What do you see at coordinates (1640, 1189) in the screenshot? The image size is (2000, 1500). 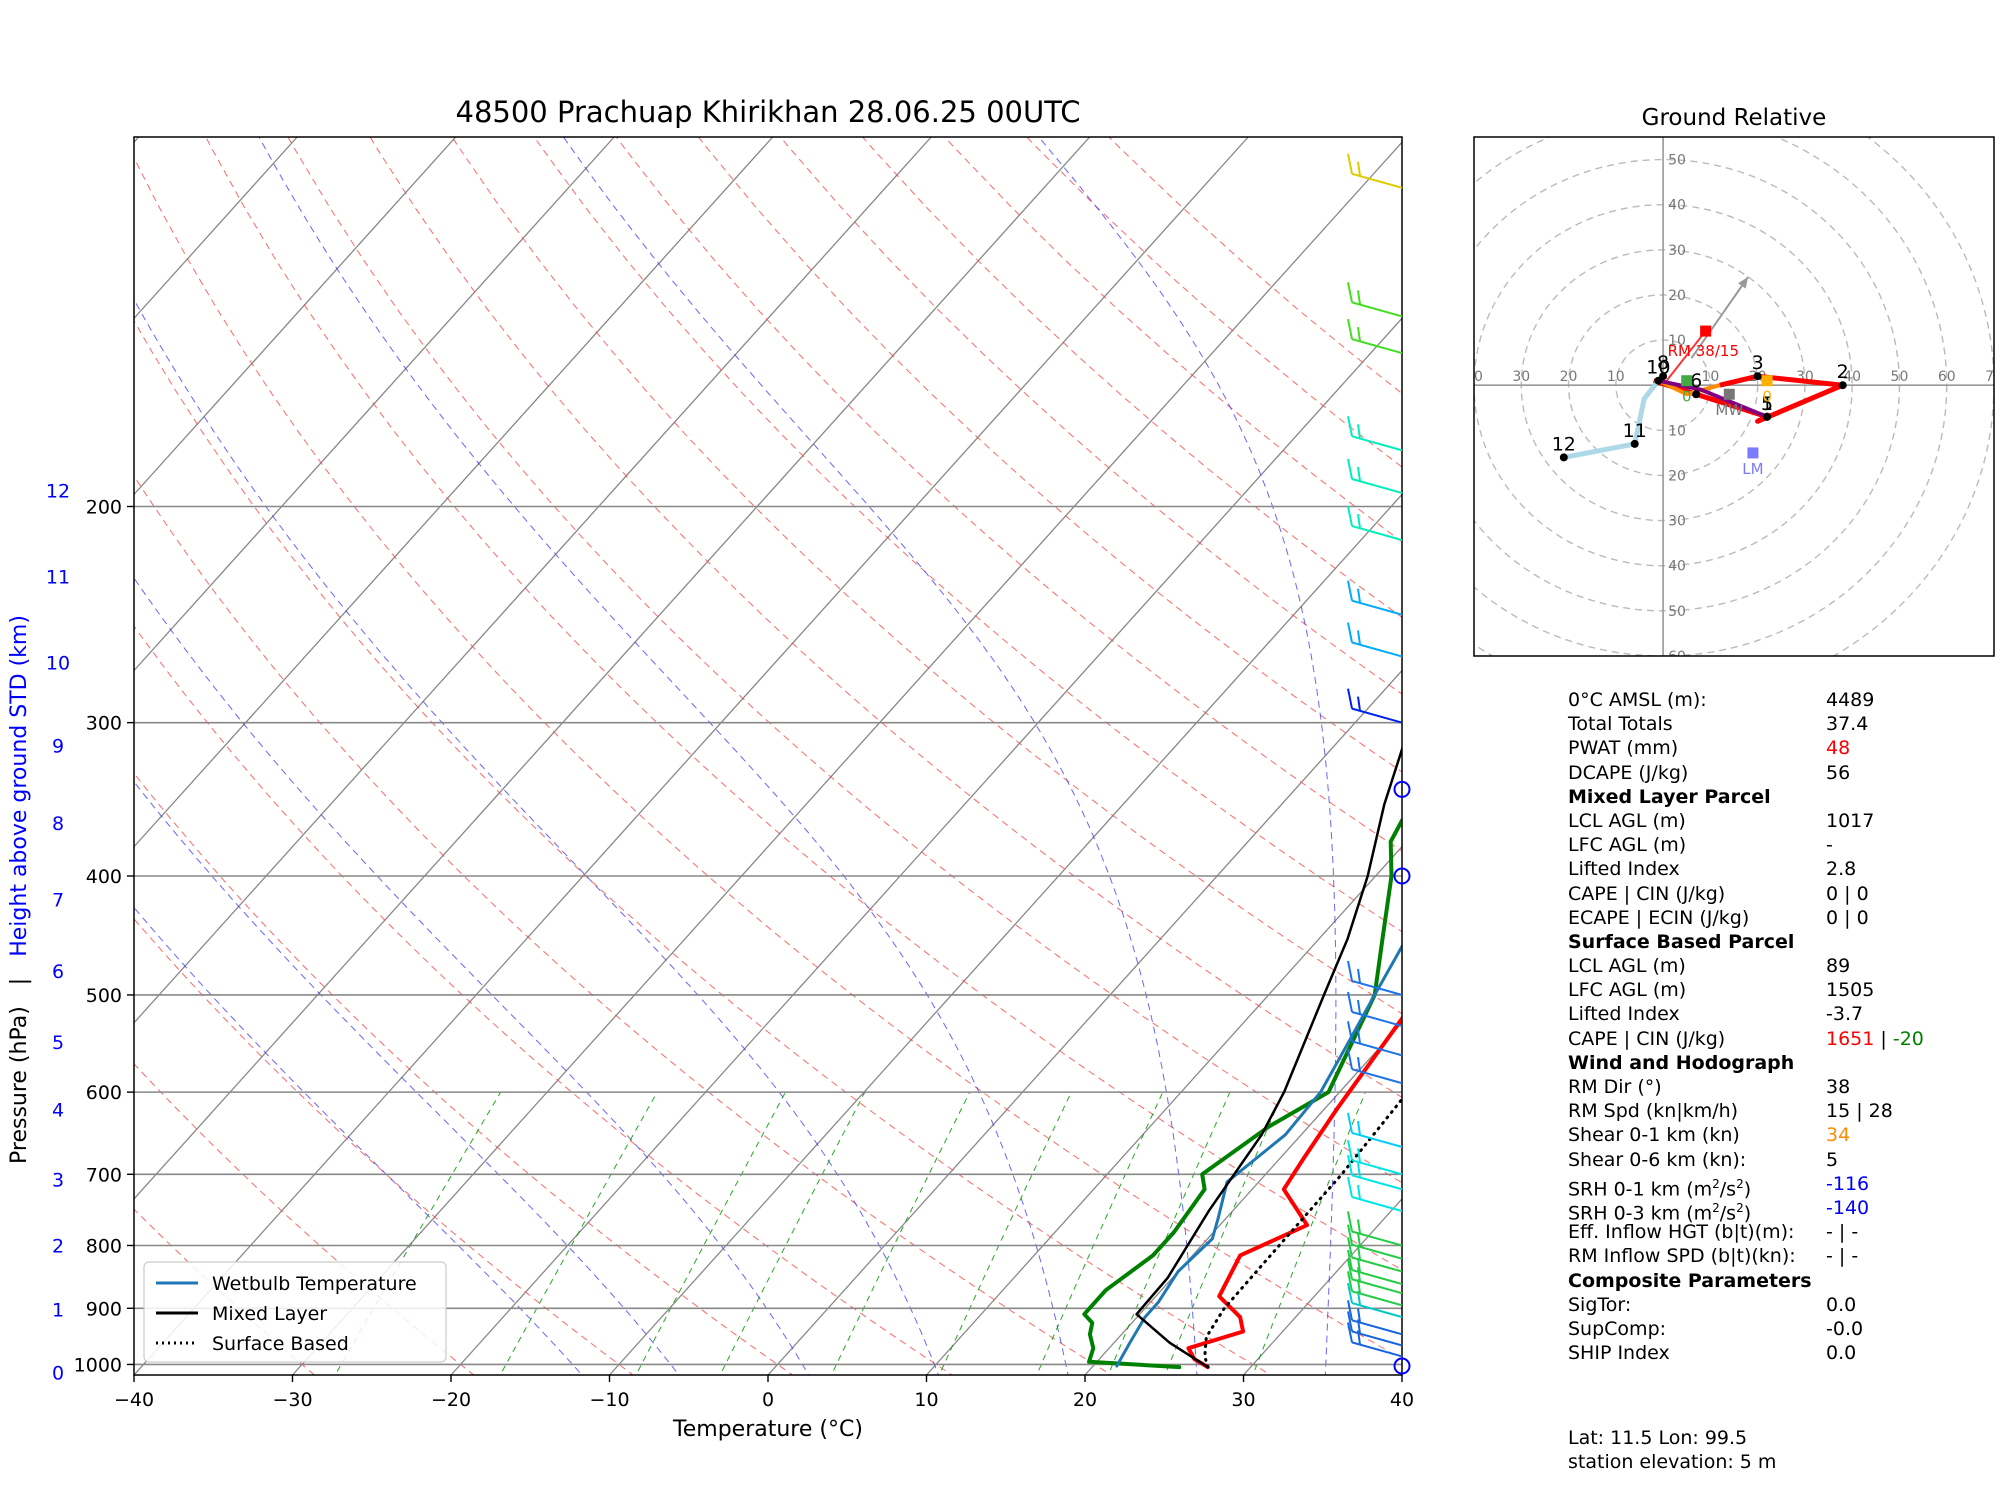 I see `index-label-part: SRH 0-1 km (m` at bounding box center [1640, 1189].